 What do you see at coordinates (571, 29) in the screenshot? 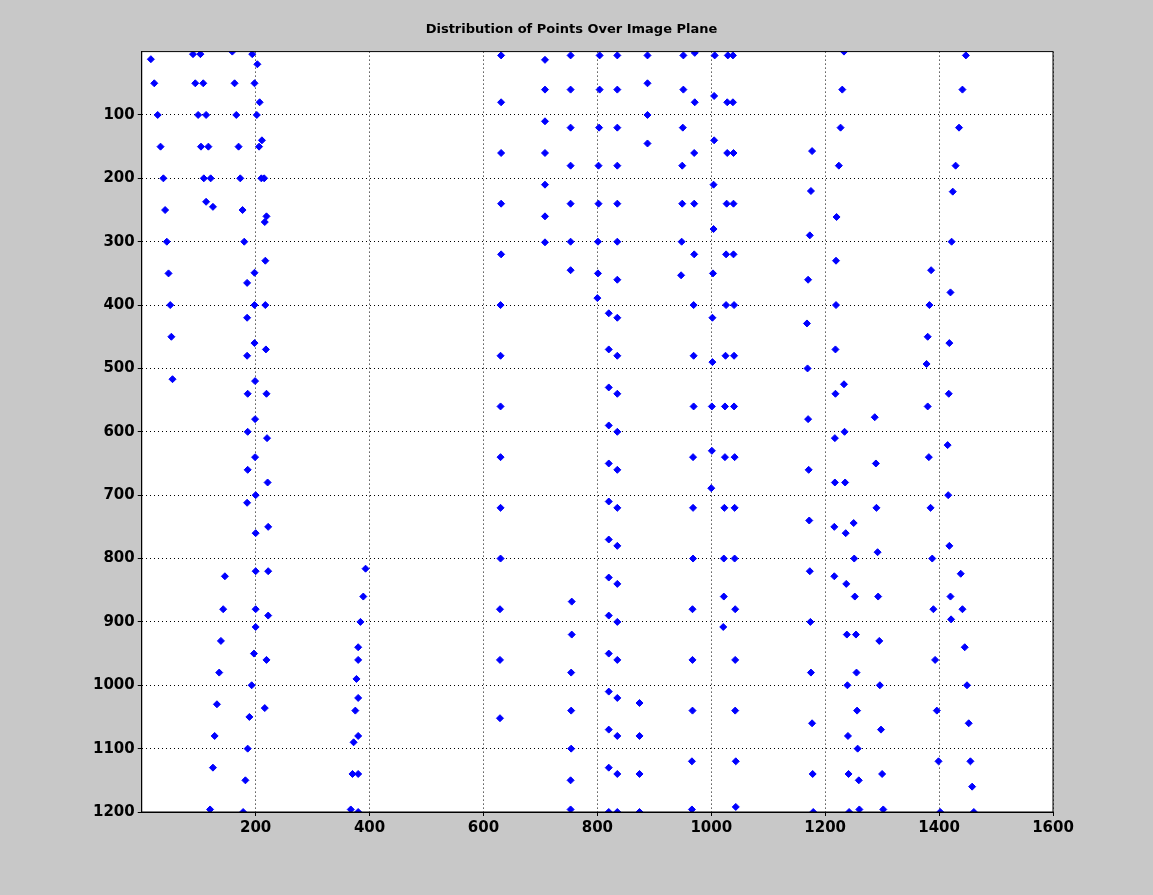
I see `chart-title: Distribution of Points Over Image Plane` at bounding box center [571, 29].